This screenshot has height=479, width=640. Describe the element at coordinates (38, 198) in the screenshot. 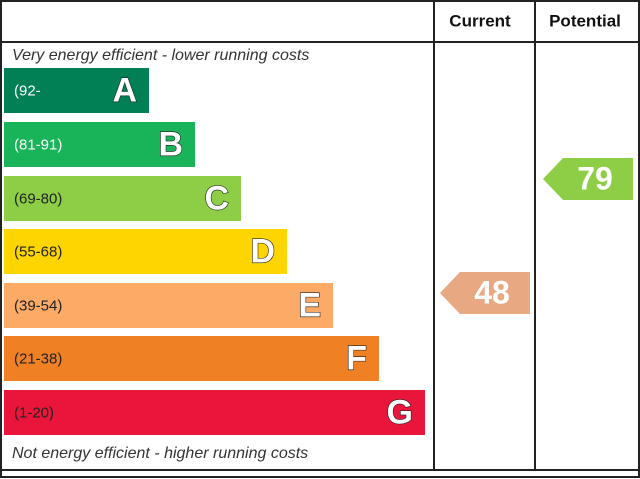

I see `band-range: (69-80)` at that location.